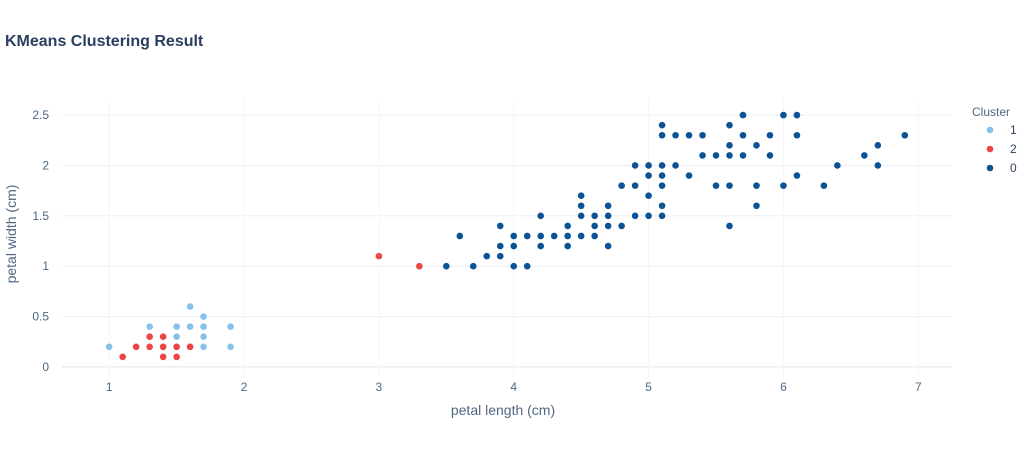 This screenshot has height=450, width=1021. I want to click on legend-item-1: 1, so click(1001, 130).